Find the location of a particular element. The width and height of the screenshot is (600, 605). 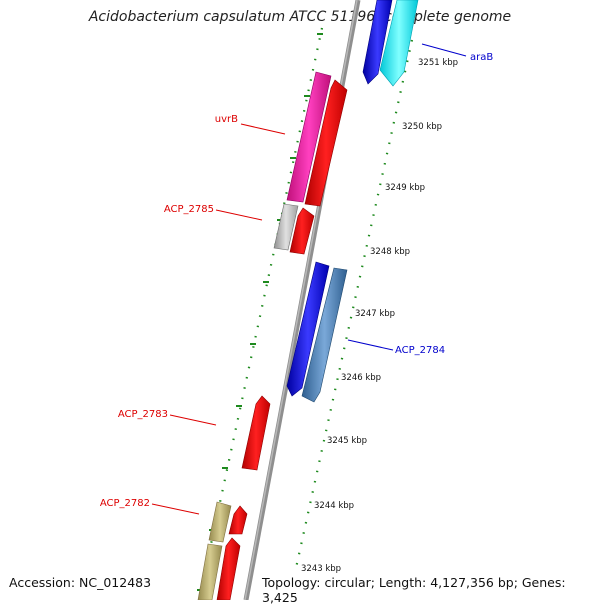

kbp-tick-label: 3250 kbp is located at coordinates (422, 127).